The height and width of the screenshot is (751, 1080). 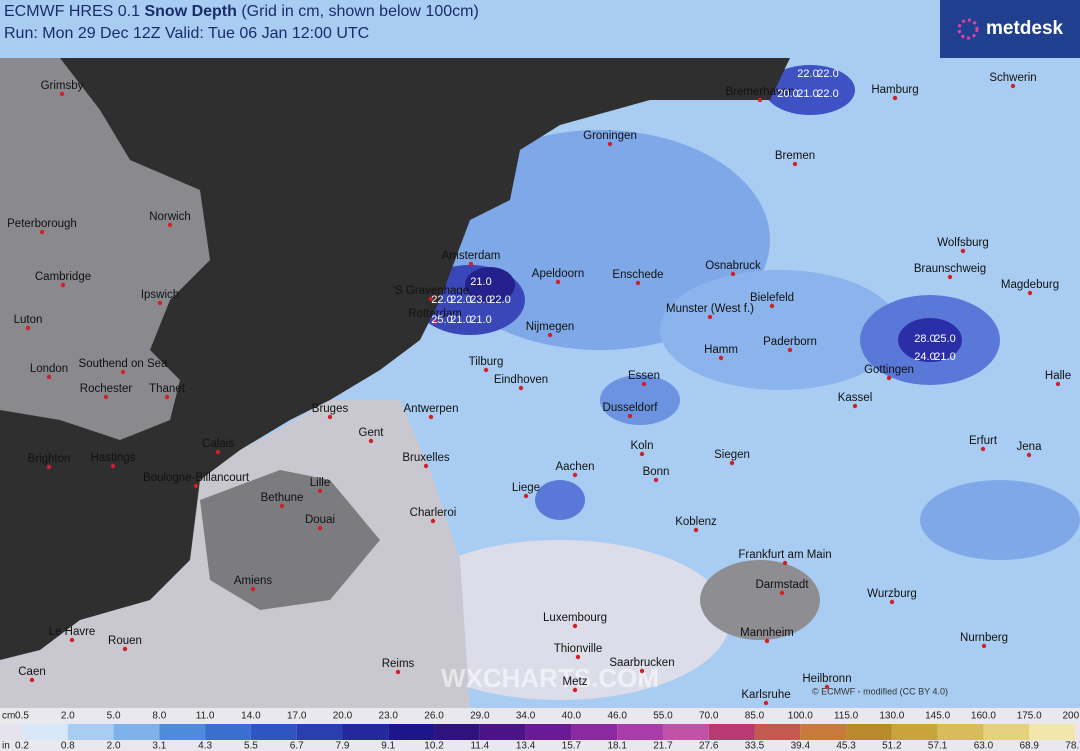 What do you see at coordinates (795, 156) in the screenshot?
I see `city-label: Bremen` at bounding box center [795, 156].